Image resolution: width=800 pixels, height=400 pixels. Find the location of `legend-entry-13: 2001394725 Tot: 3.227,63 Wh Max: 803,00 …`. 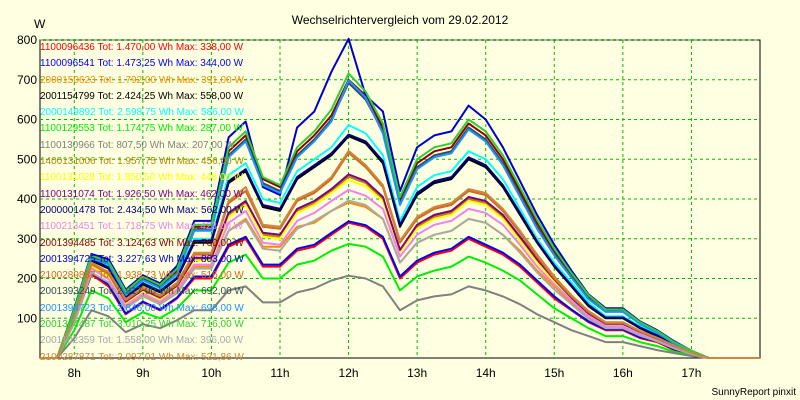

legend-entry-13: 2001394725 Tot: 3.227,63 Wh Max: 803,00 … is located at coordinates (142, 259).